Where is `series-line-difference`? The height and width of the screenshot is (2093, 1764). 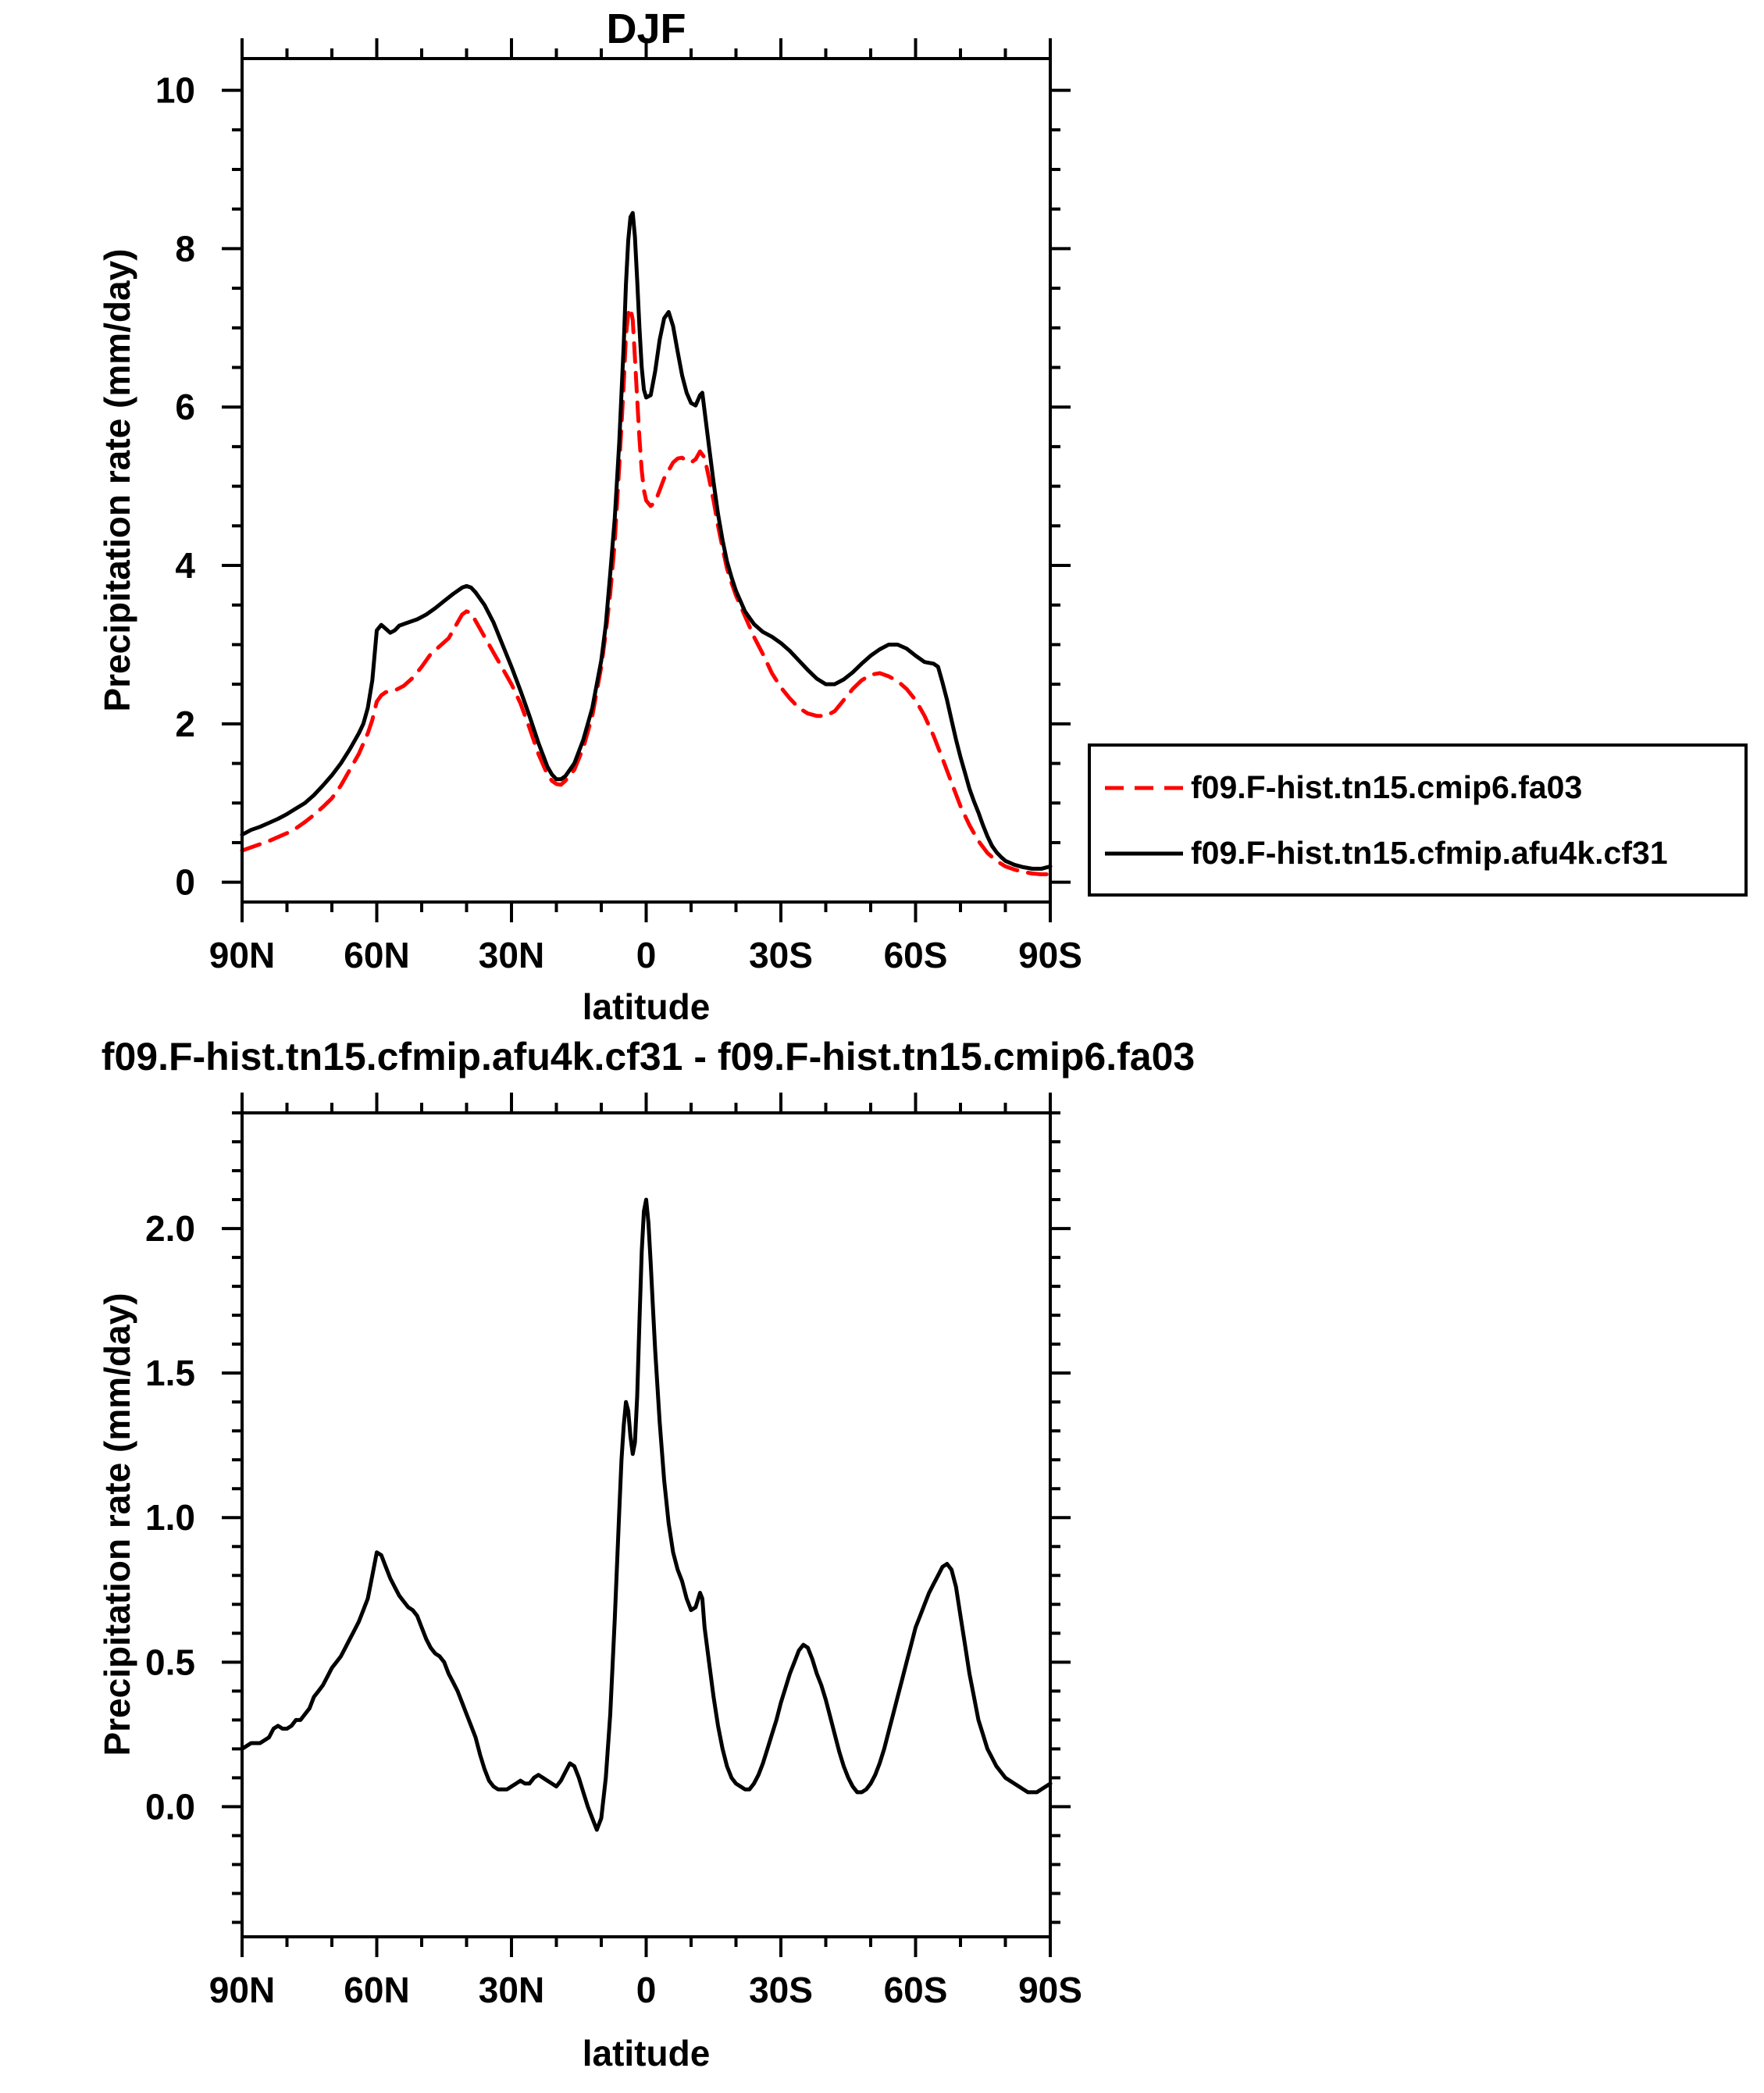 series-line-difference is located at coordinates (646, 1514).